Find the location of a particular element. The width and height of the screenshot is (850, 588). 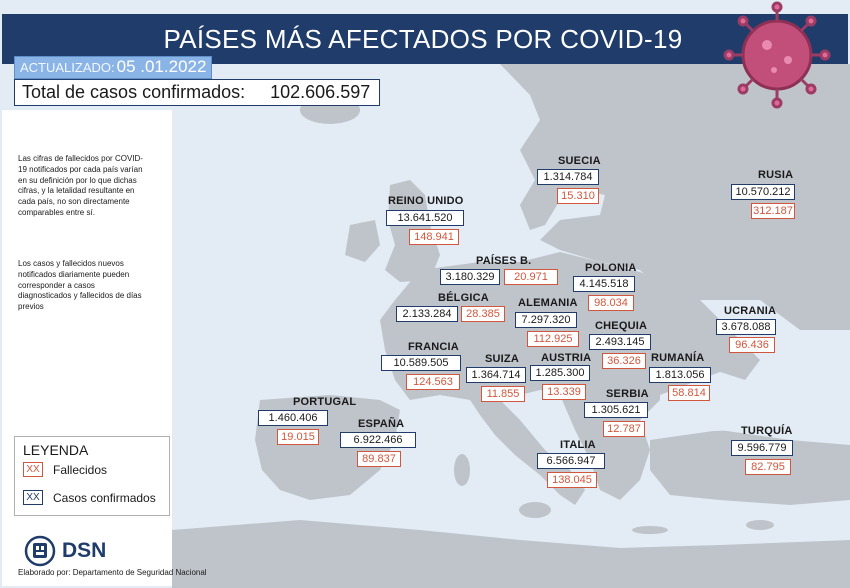

cases-serbia: 1.305.621 is located at coordinates (616, 410).